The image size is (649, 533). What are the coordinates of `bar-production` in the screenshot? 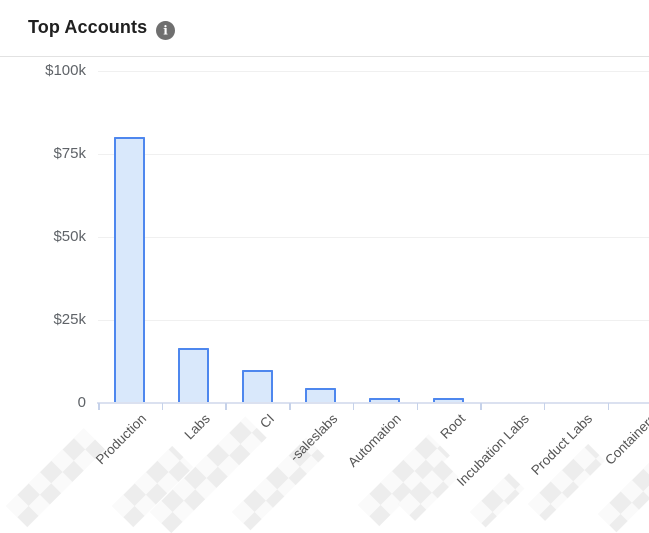 It's located at (130, 270).